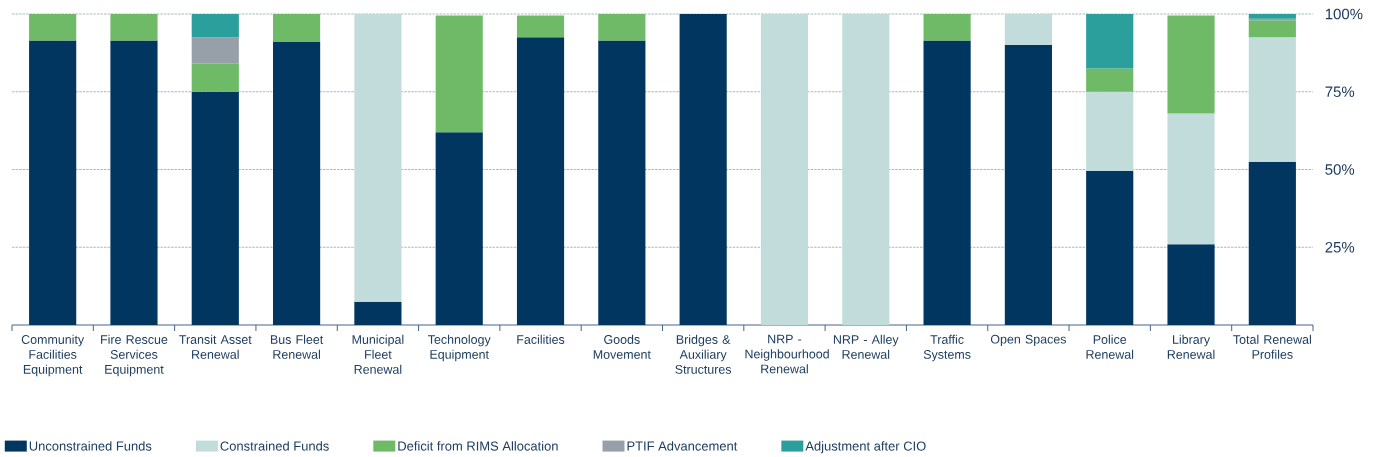  What do you see at coordinates (53, 355) in the screenshot?
I see `x-tick-label: Community Facilities Equipment` at bounding box center [53, 355].